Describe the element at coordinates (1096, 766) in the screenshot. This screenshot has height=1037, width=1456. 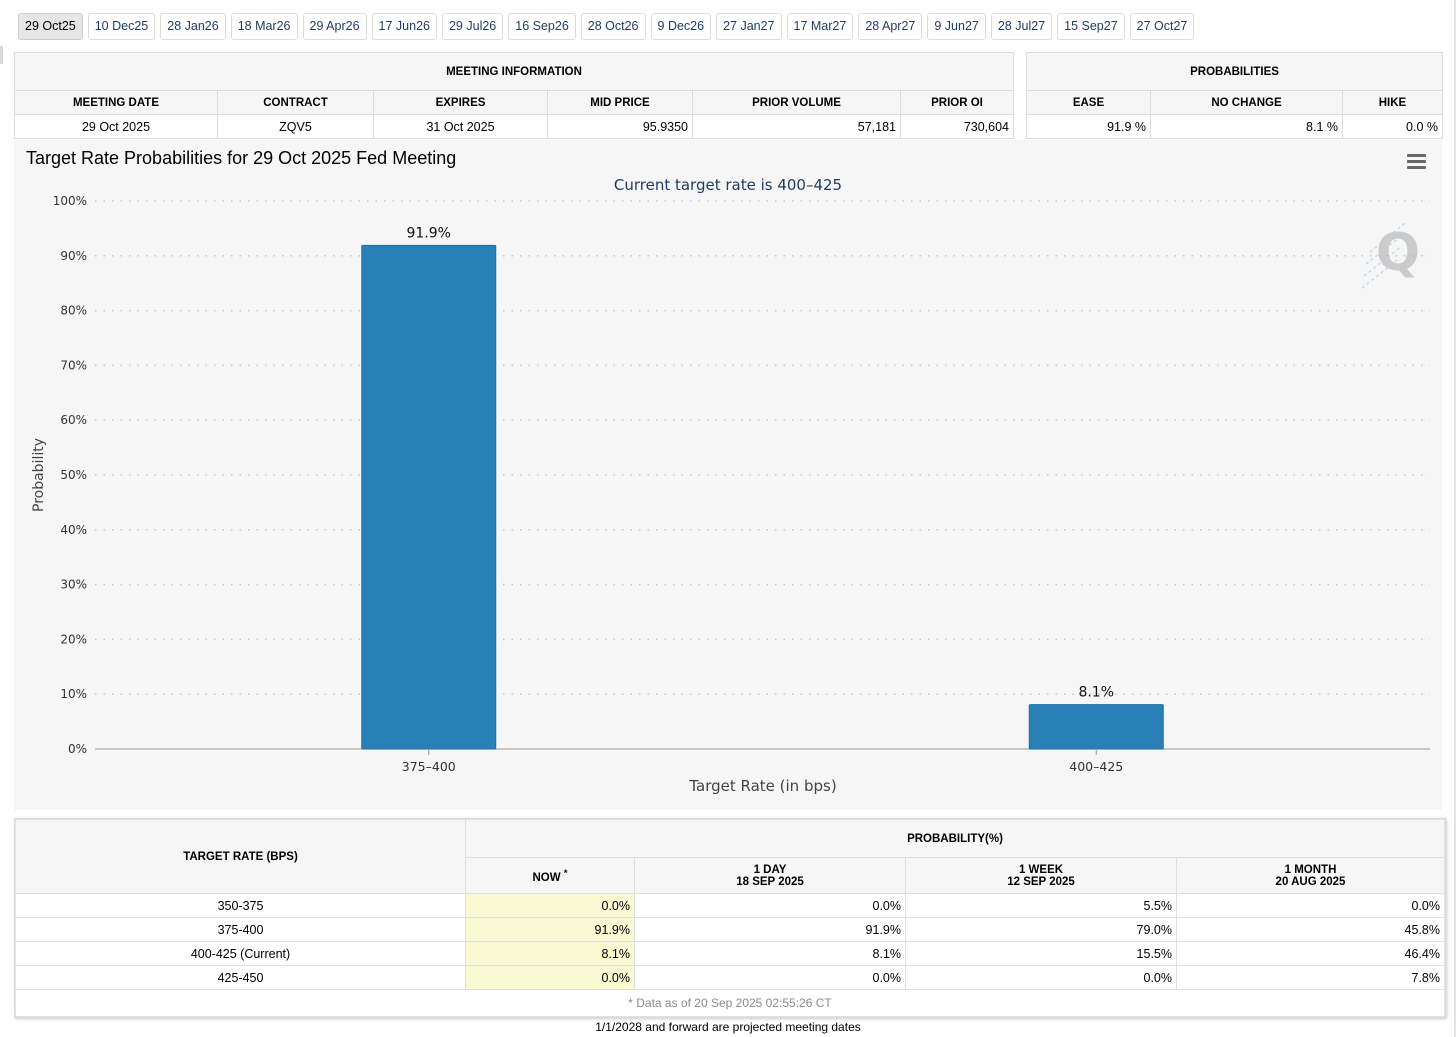
I see `x-tick-label: 400–425` at that location.